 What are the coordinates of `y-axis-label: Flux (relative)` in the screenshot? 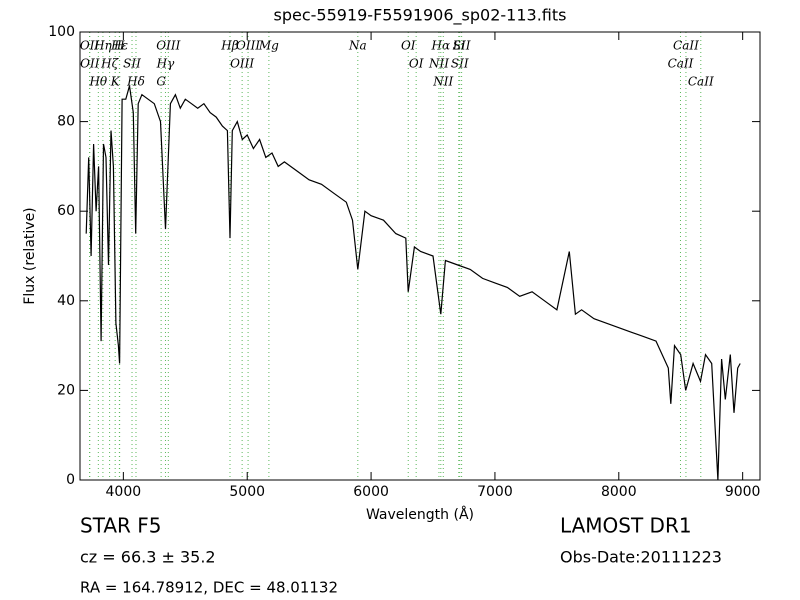 It's located at (30, 255).